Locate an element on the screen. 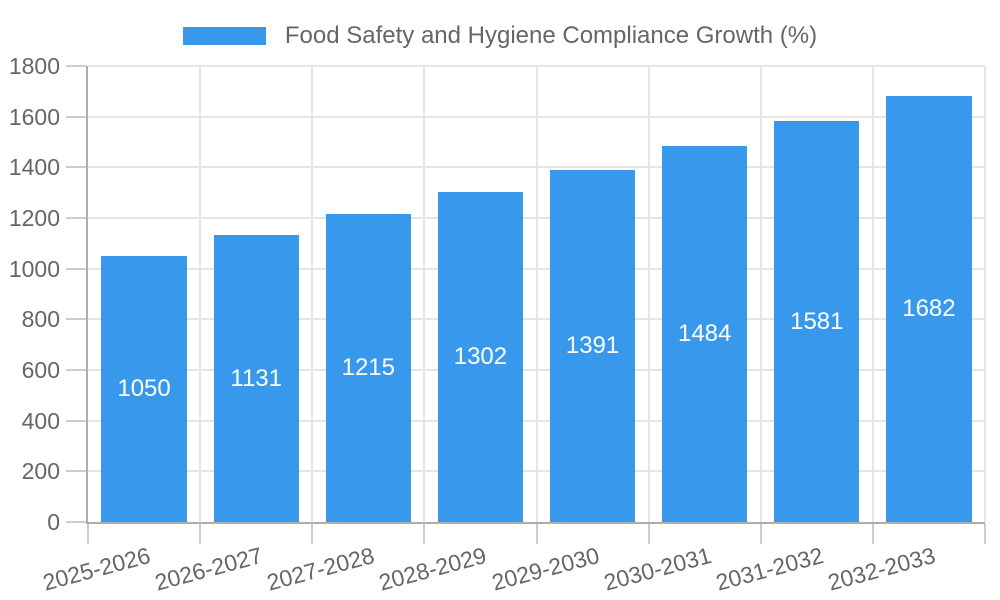 The height and width of the screenshot is (600, 1000). x-axis-line is located at coordinates (535, 523).